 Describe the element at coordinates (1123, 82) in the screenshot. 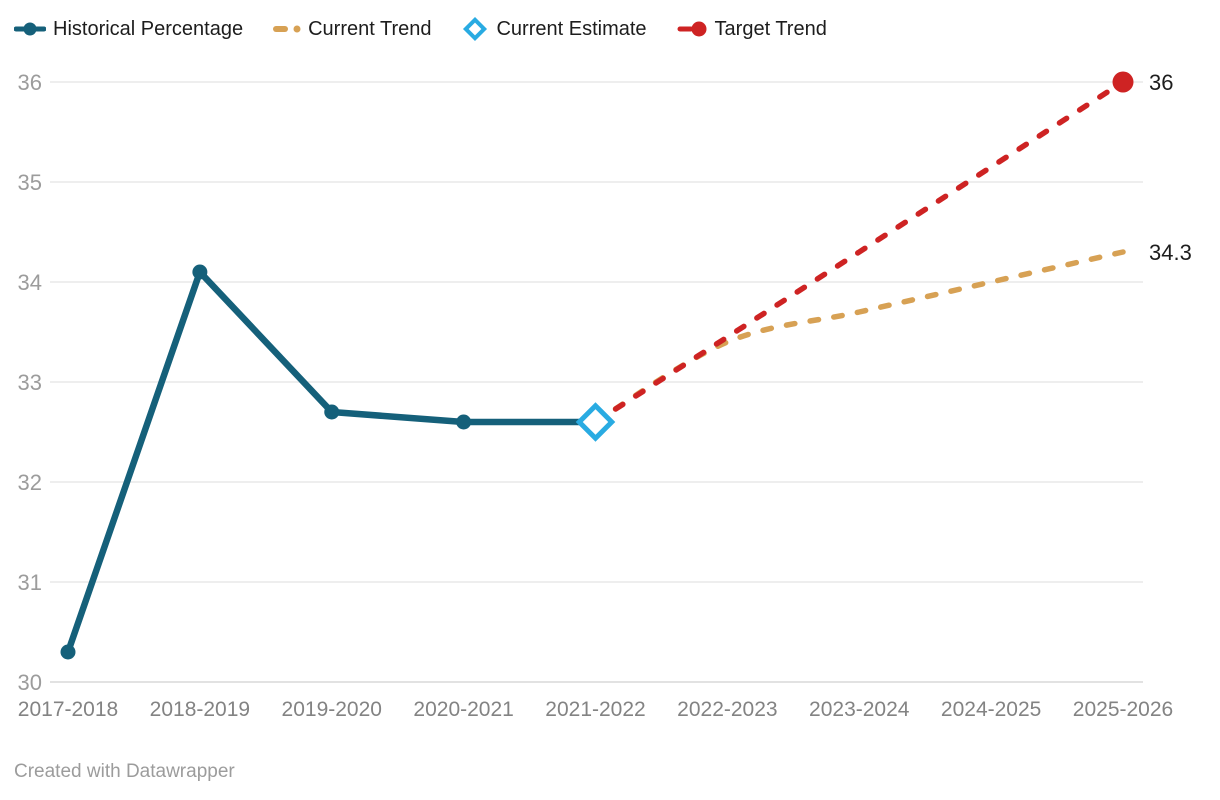

I see `end-point-target-trend` at that location.